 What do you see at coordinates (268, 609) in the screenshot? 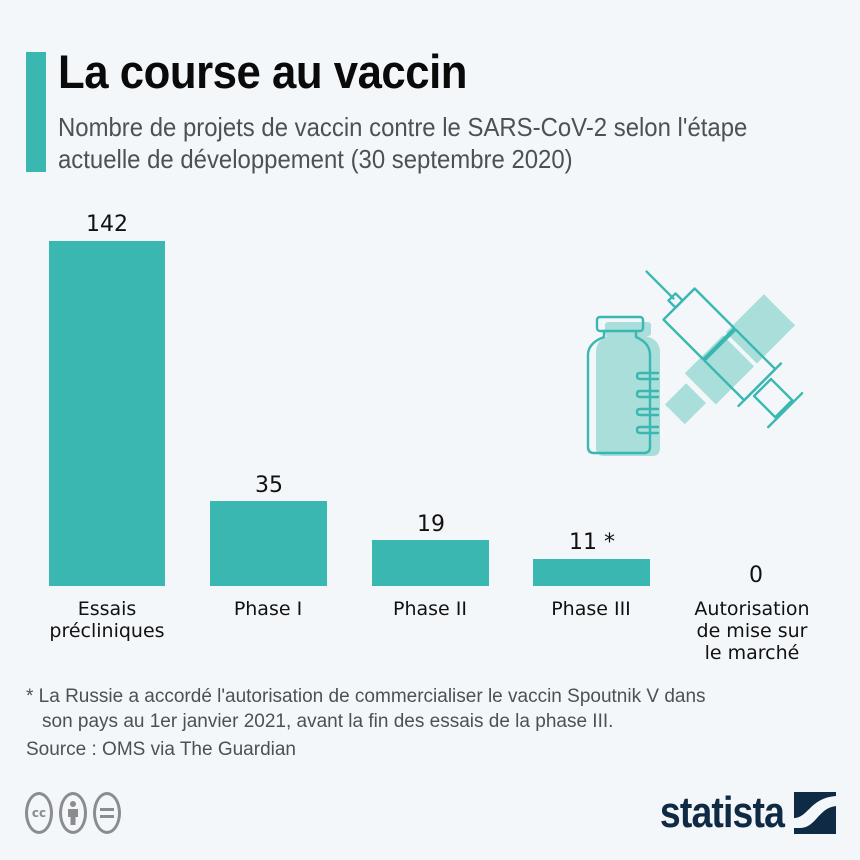
I see `bar-label: Phase I` at bounding box center [268, 609].